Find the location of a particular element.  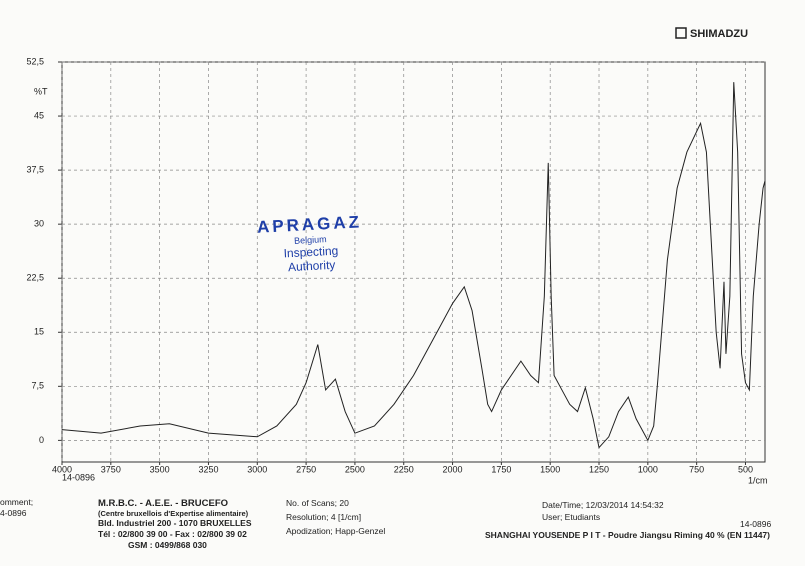

y-tick-label: 45 is located at coordinates (39, 115).